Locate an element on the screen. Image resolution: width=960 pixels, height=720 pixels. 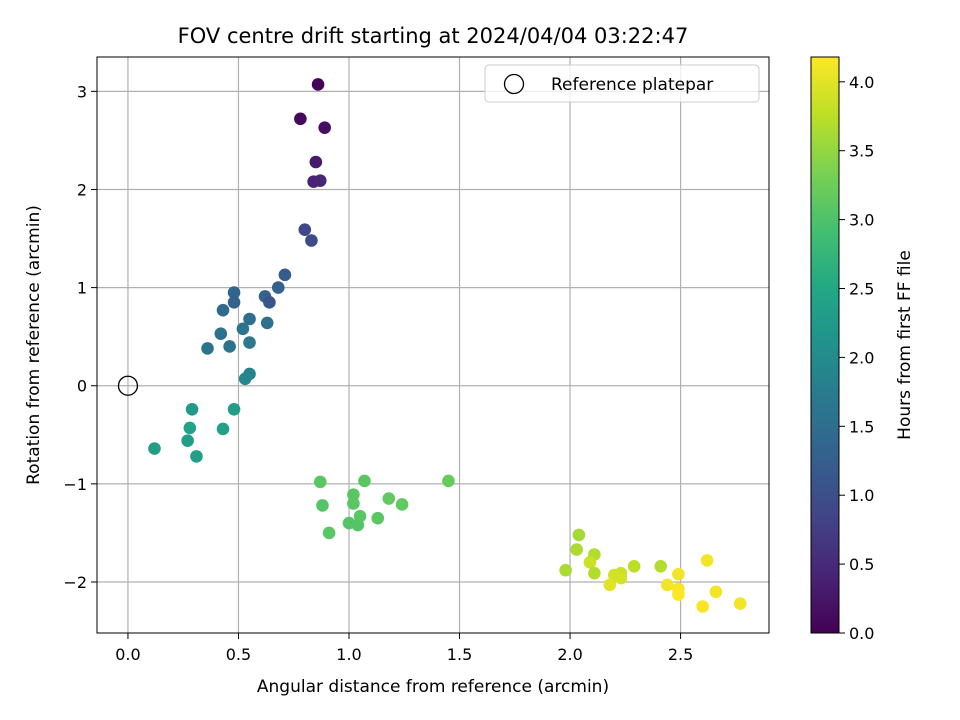
colorbar-tick-label: 0.5 is located at coordinates (861, 564).